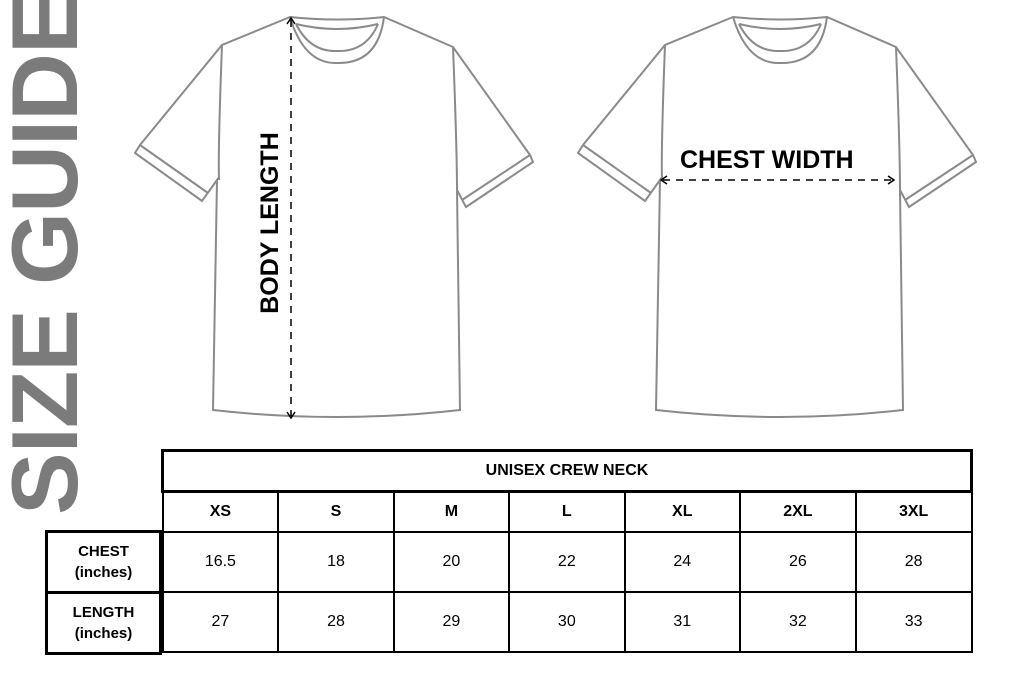 The width and height of the screenshot is (1024, 683). I want to click on length-row-label: LENGTH (inches), so click(103, 623).